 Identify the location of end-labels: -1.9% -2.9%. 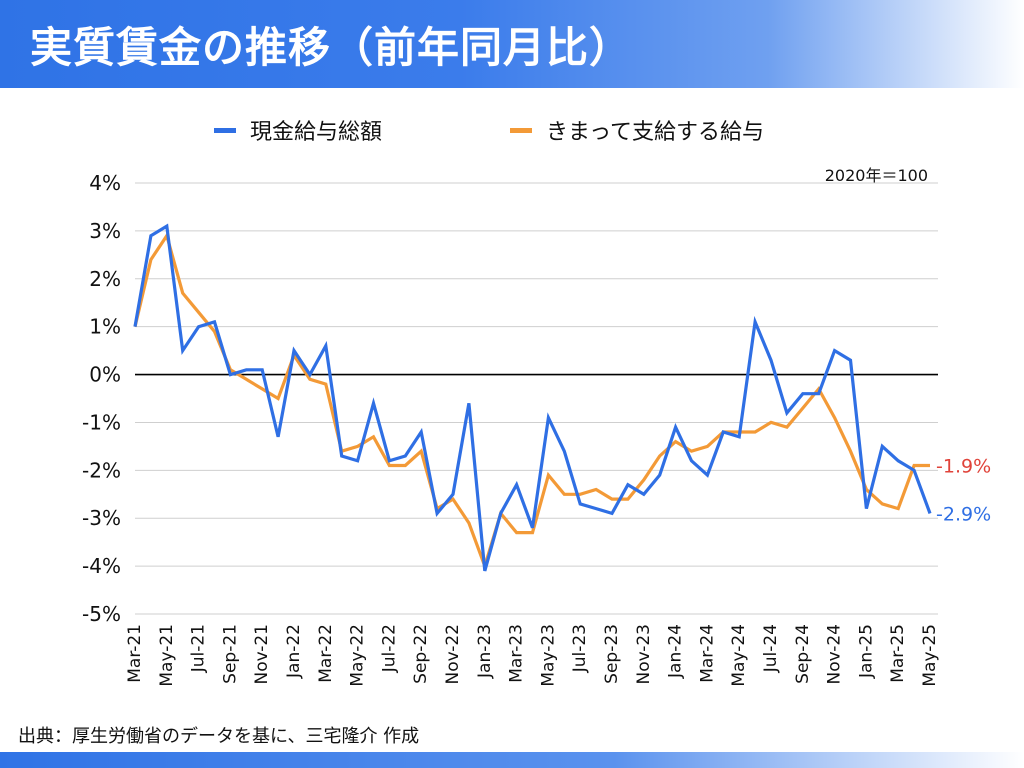
(963, 491).